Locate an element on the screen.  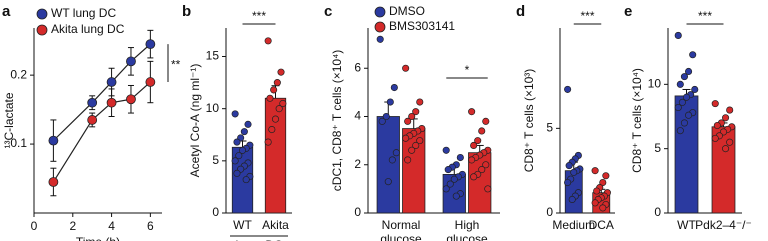
x-tick-label: 0 is located at coordinates (34, 226).